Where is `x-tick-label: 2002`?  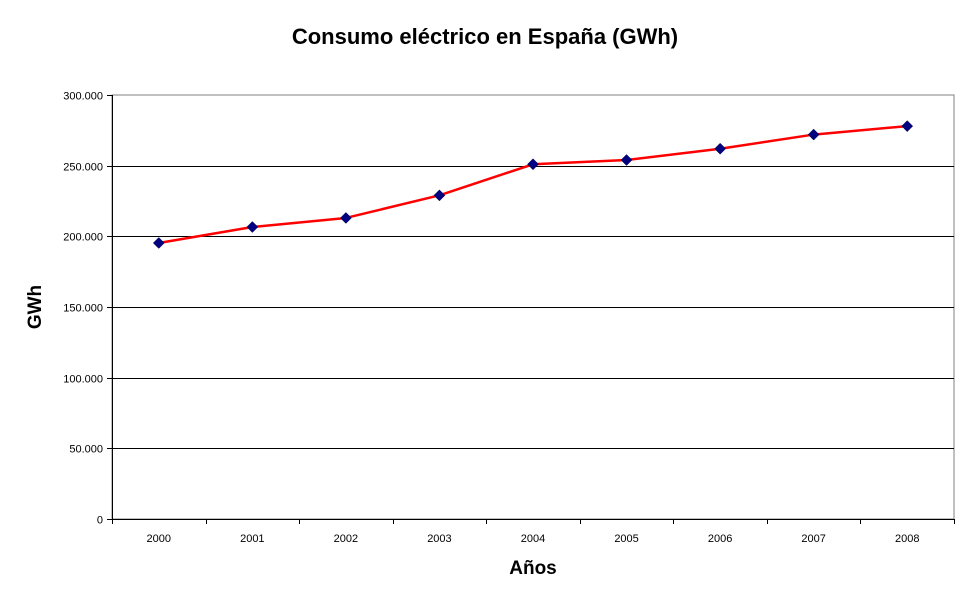
x-tick-label: 2002 is located at coordinates (346, 539).